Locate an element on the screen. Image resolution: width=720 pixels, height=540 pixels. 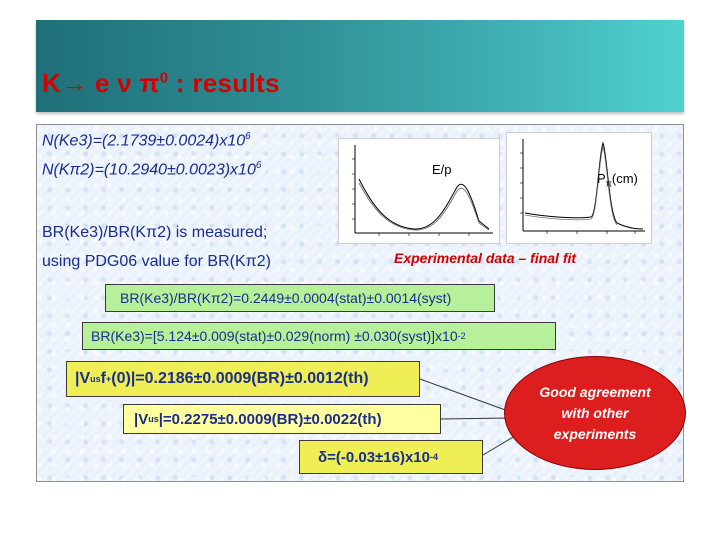
ppi-fit-graph is located at coordinates (582, 186).